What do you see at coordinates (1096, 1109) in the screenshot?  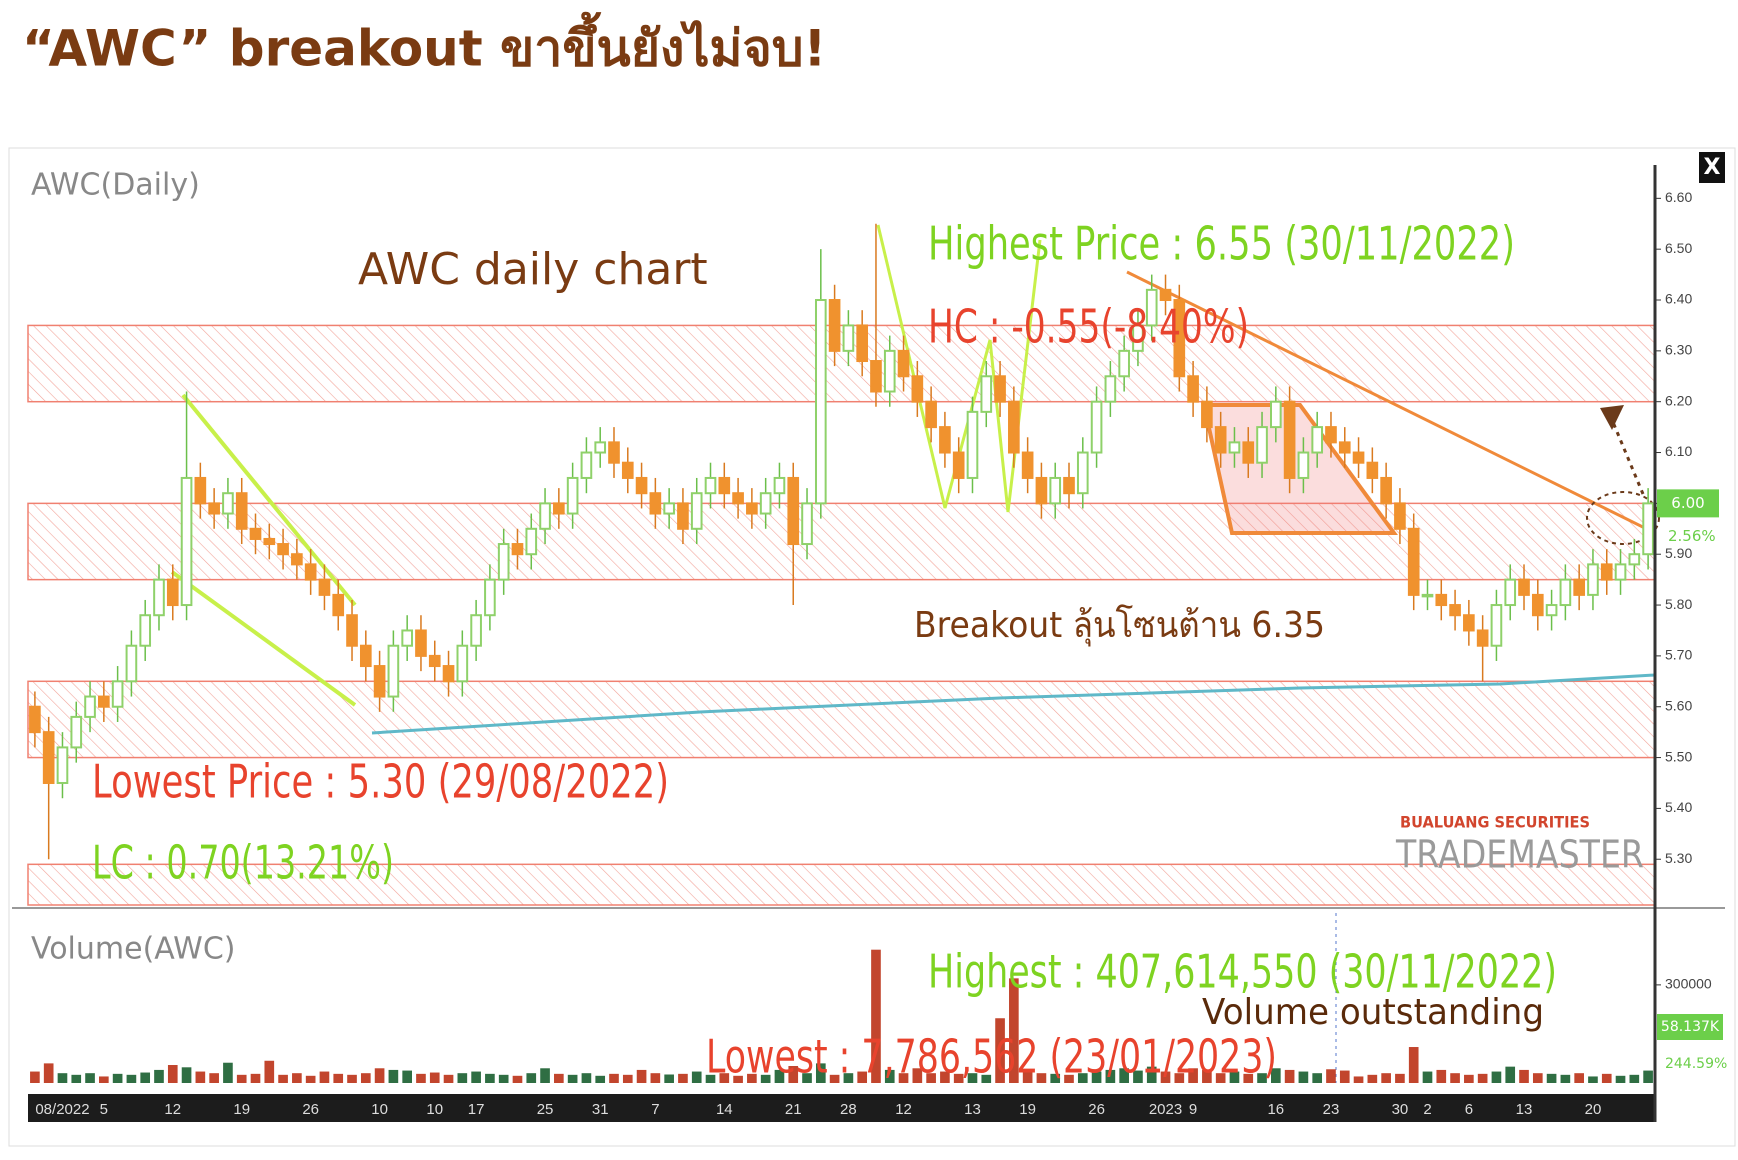 I see `x-tick-label: 26` at bounding box center [1096, 1109].